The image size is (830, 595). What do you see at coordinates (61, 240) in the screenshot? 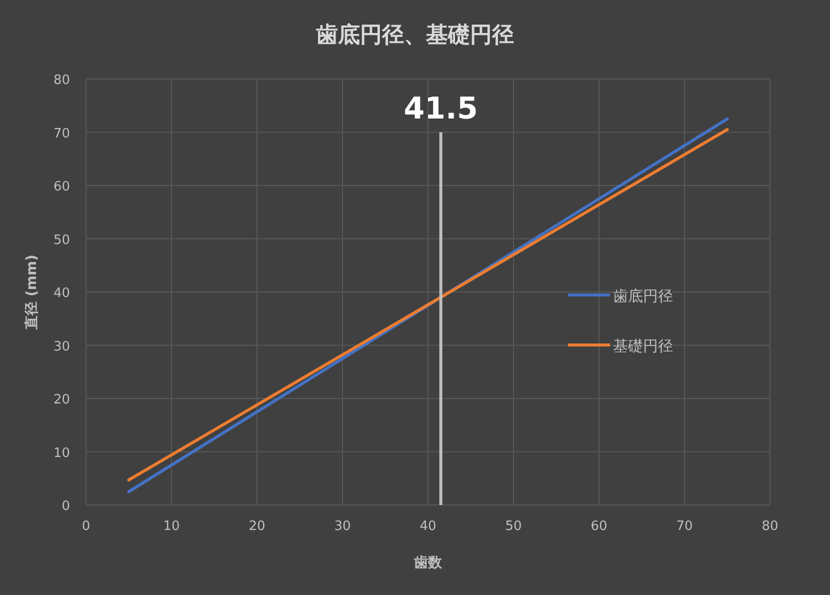
I see `y-tick-label: 50` at bounding box center [61, 240].